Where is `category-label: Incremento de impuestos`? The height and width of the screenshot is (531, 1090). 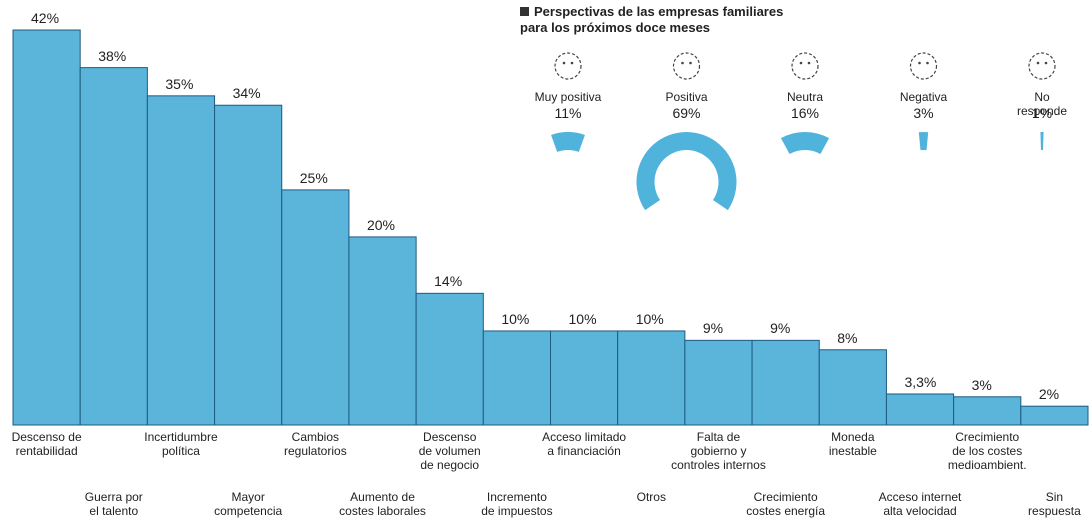 category-label: Incremento de impuestos is located at coordinates (517, 504).